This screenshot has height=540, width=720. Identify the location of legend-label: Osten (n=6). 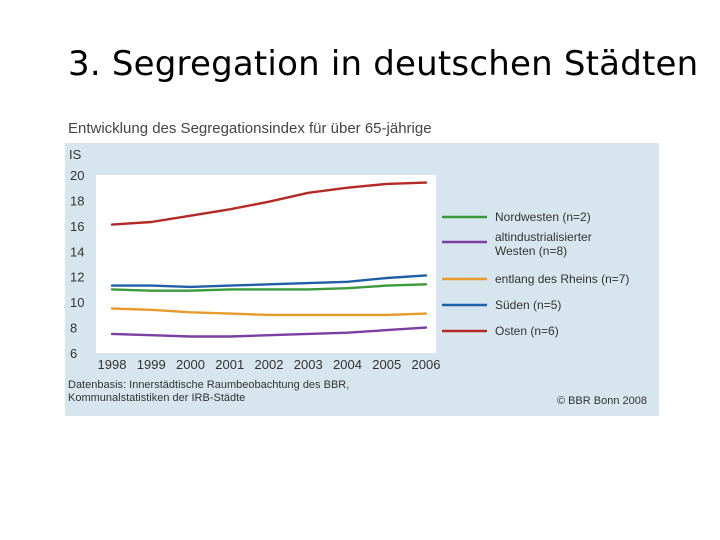
(527, 331).